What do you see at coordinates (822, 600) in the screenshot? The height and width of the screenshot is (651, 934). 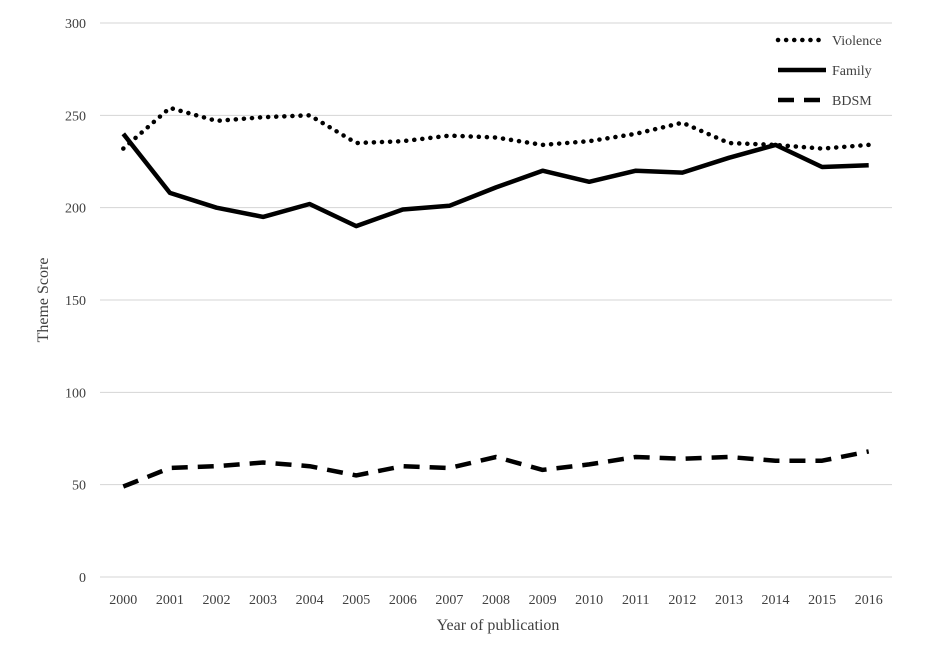 I see `x-tick-label: 2015` at bounding box center [822, 600].